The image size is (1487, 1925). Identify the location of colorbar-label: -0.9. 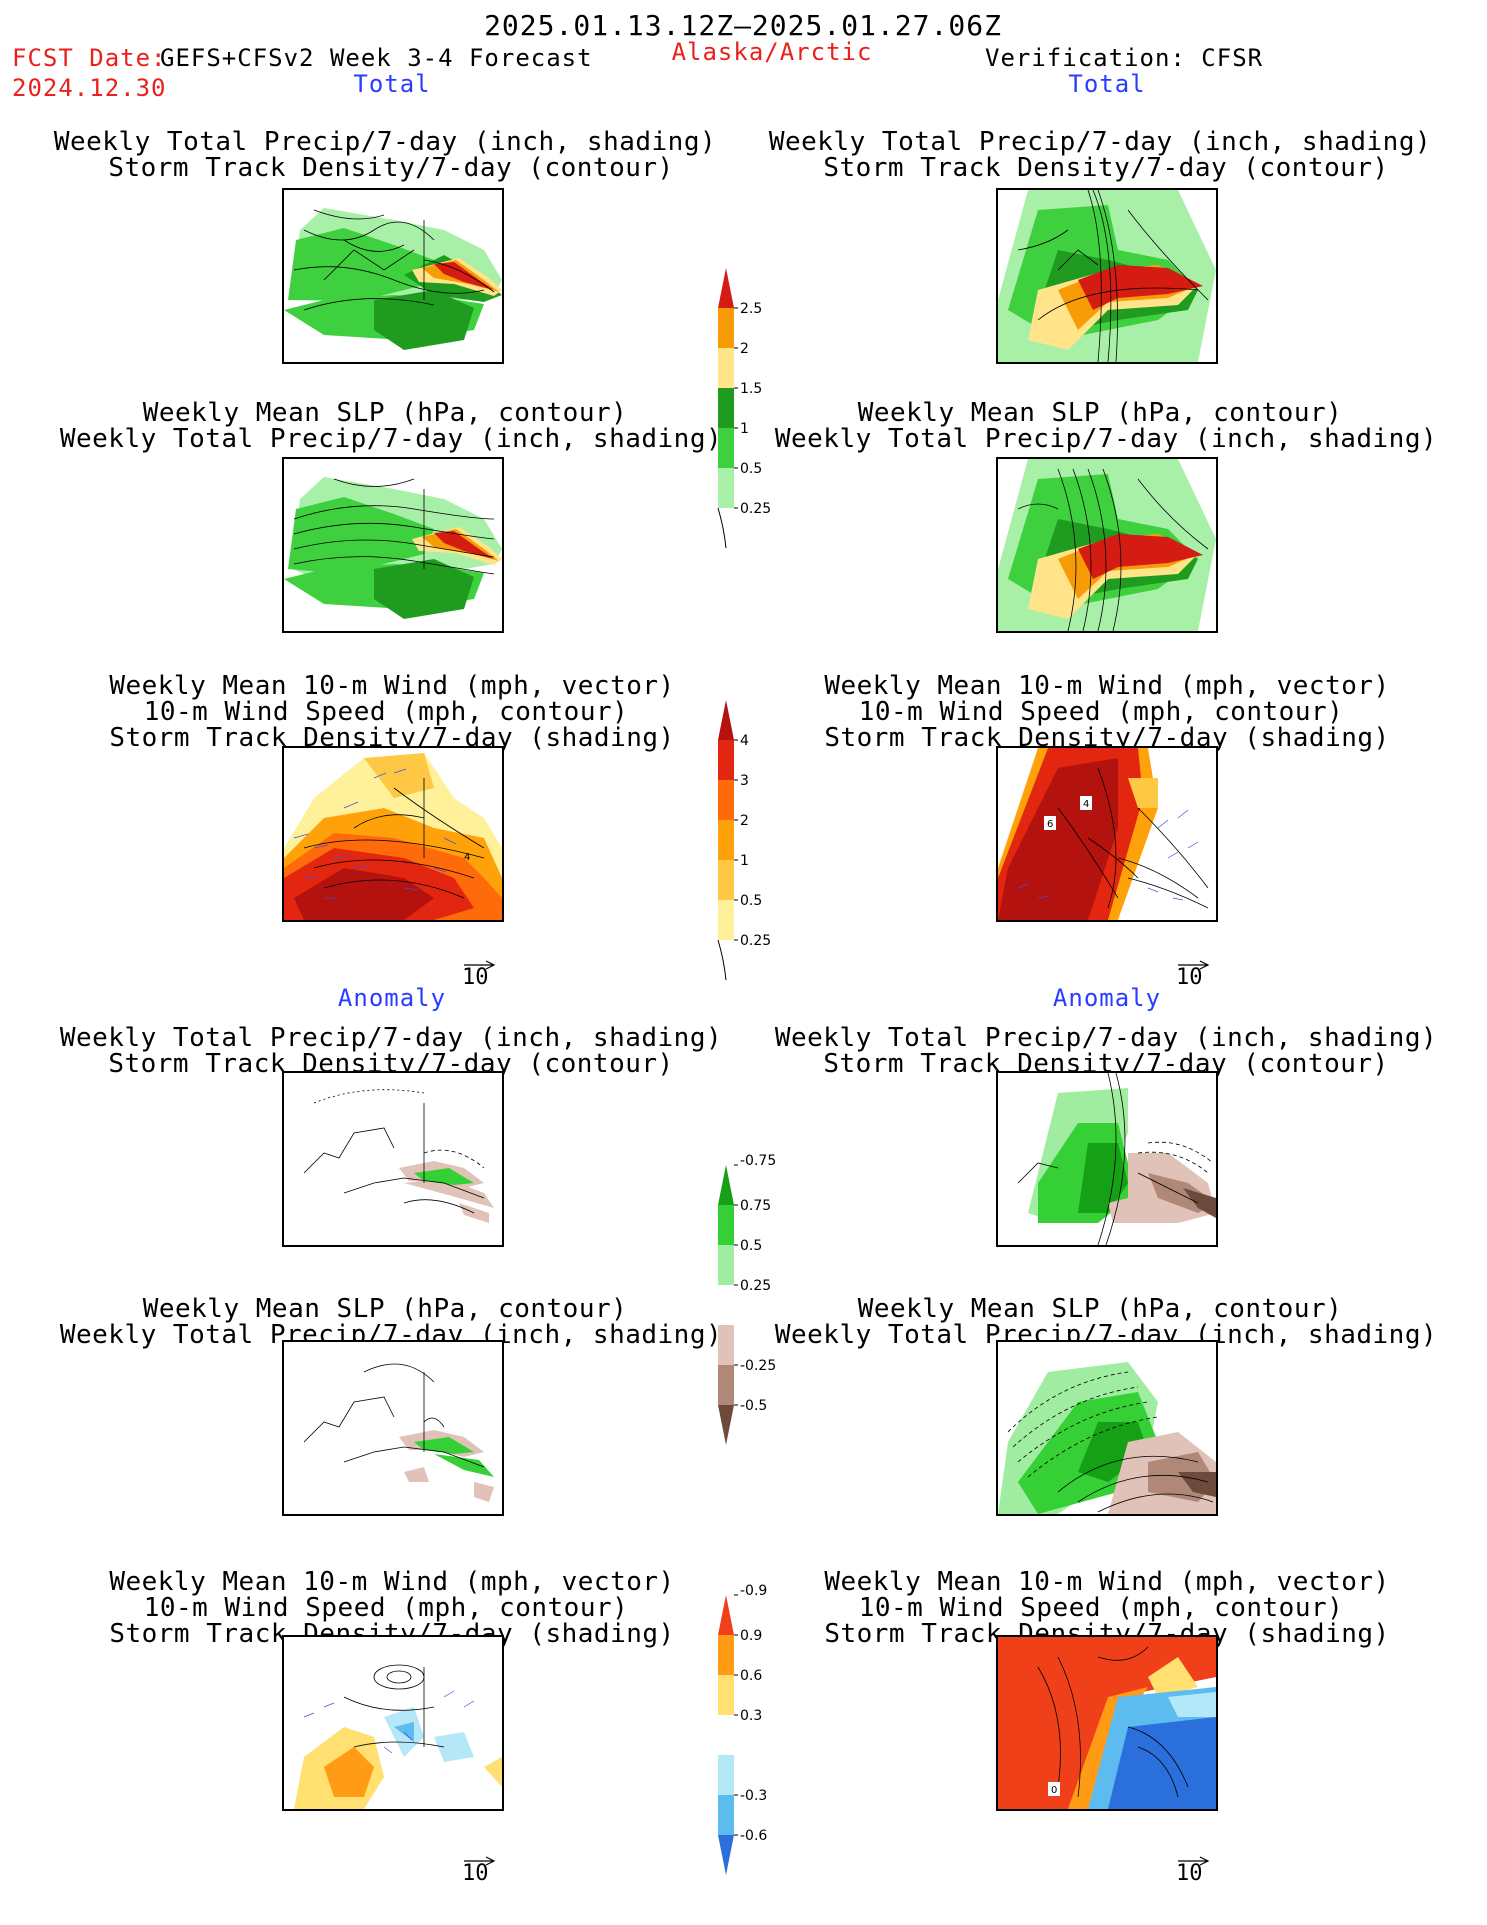
(753, 1591).